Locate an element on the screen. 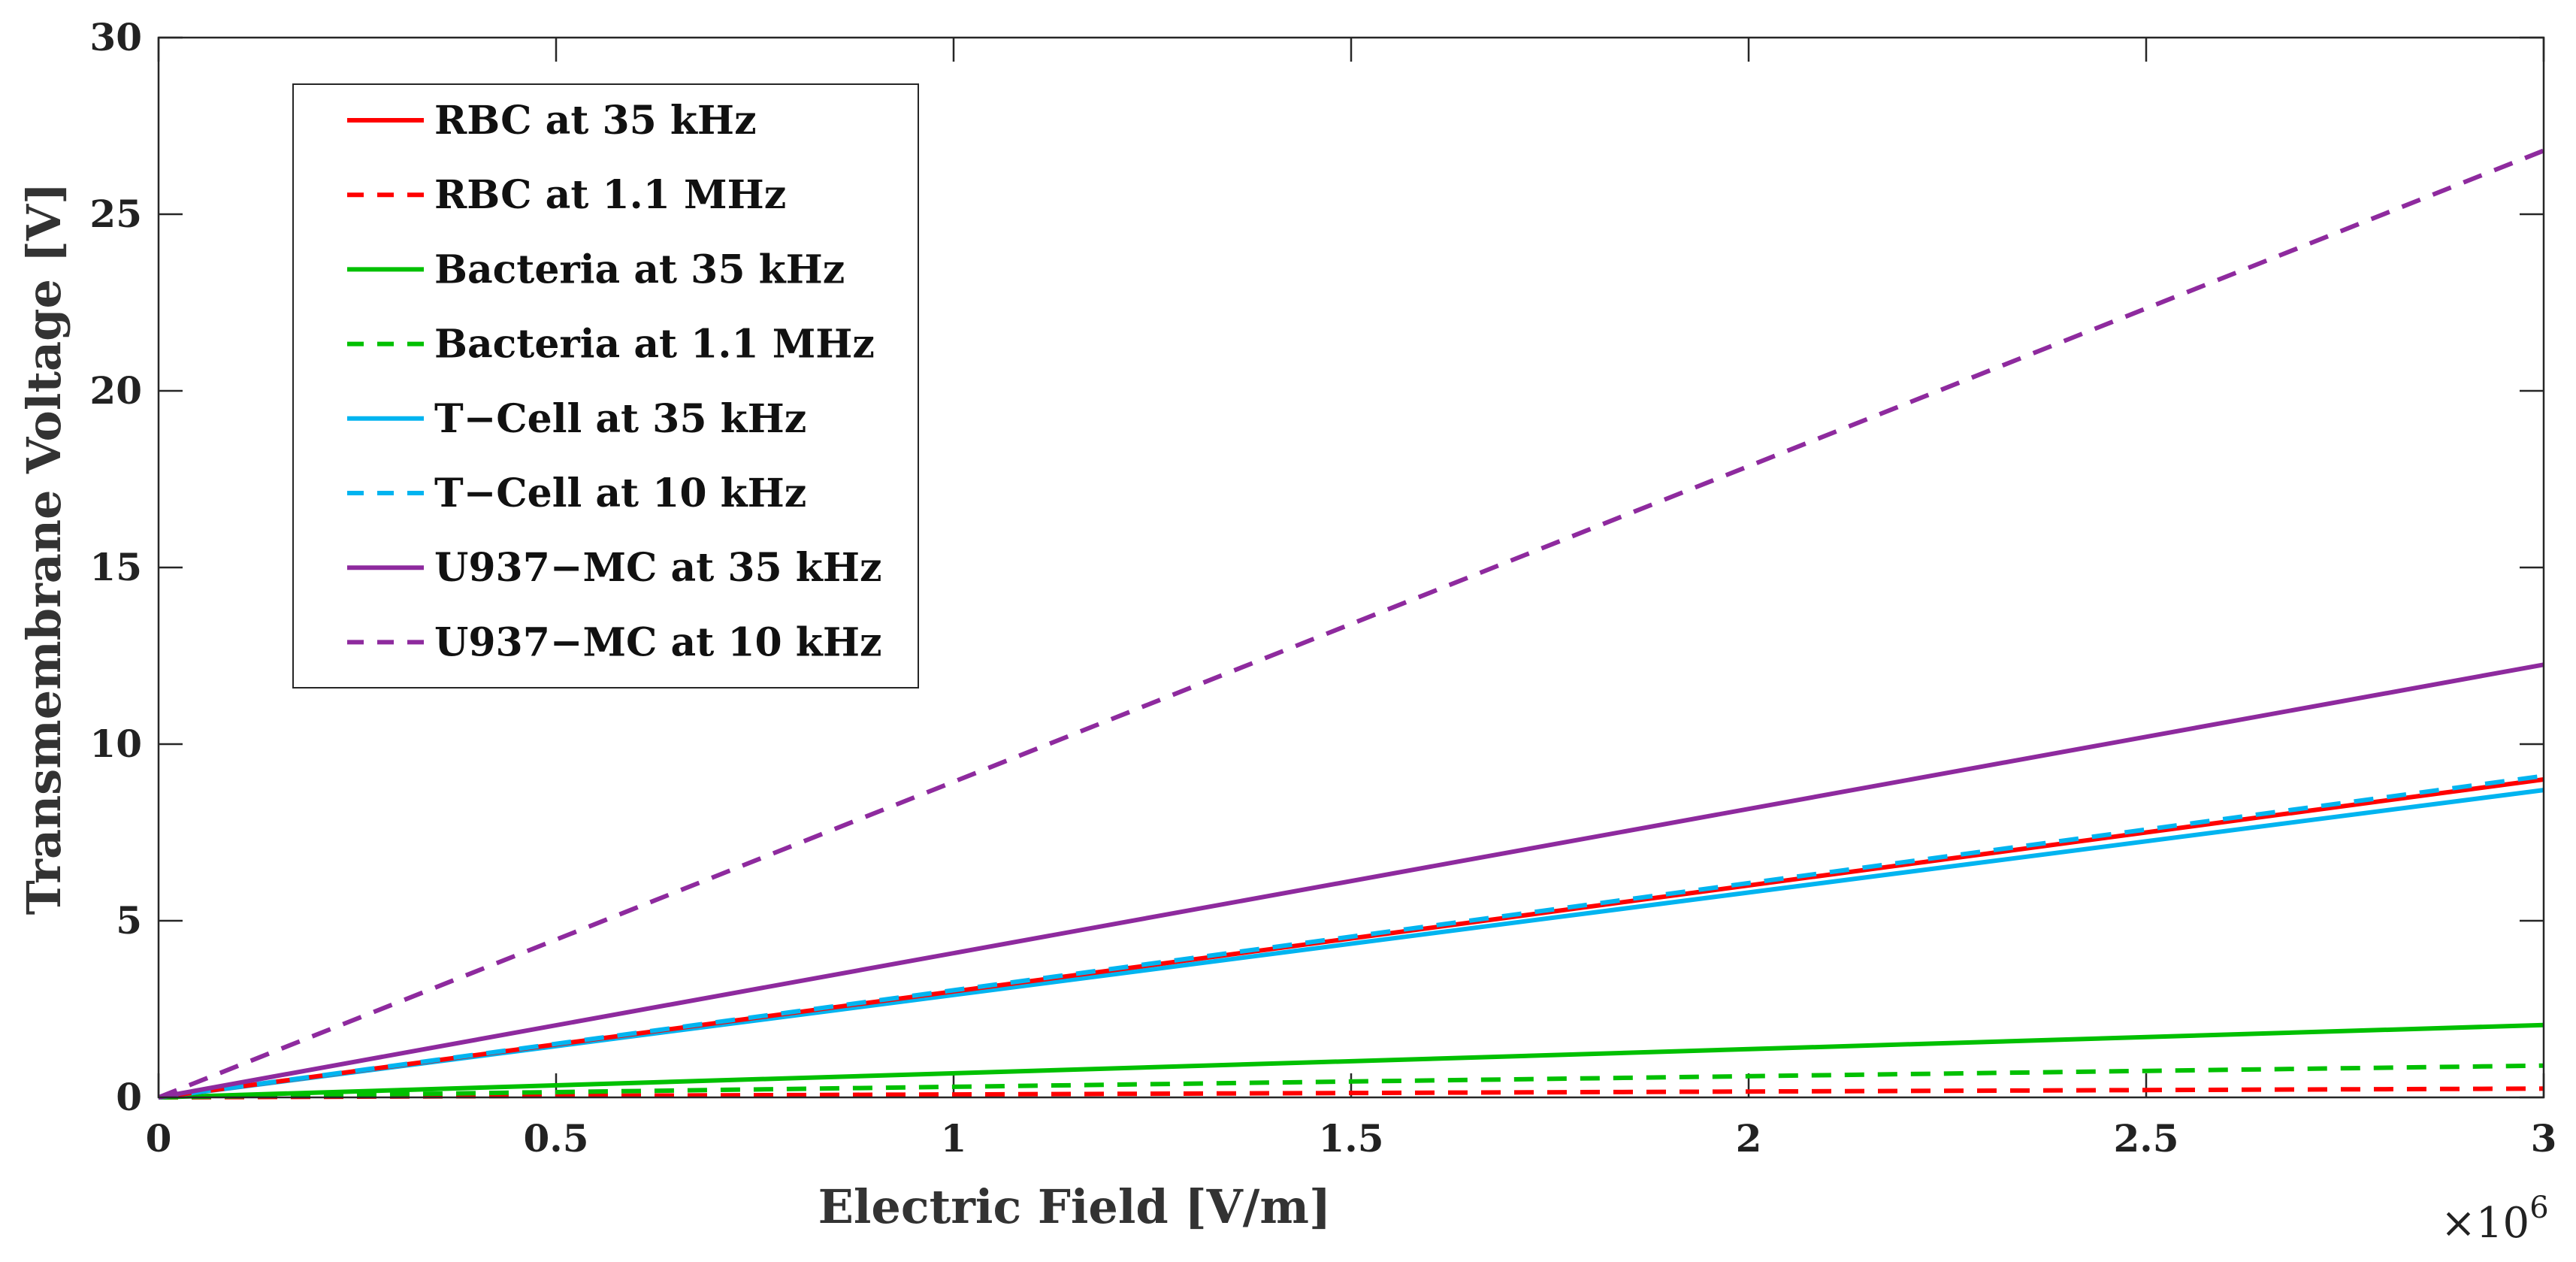  legend-label: U937−MC at 10 kHz is located at coordinates (658, 642).